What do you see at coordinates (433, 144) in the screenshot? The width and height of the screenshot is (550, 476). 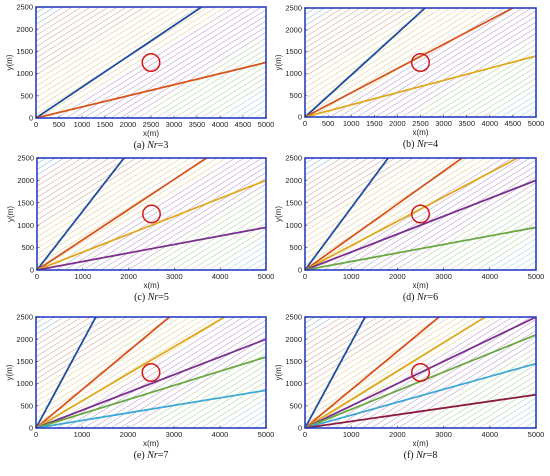 I see `caption-value: =4` at bounding box center [433, 144].